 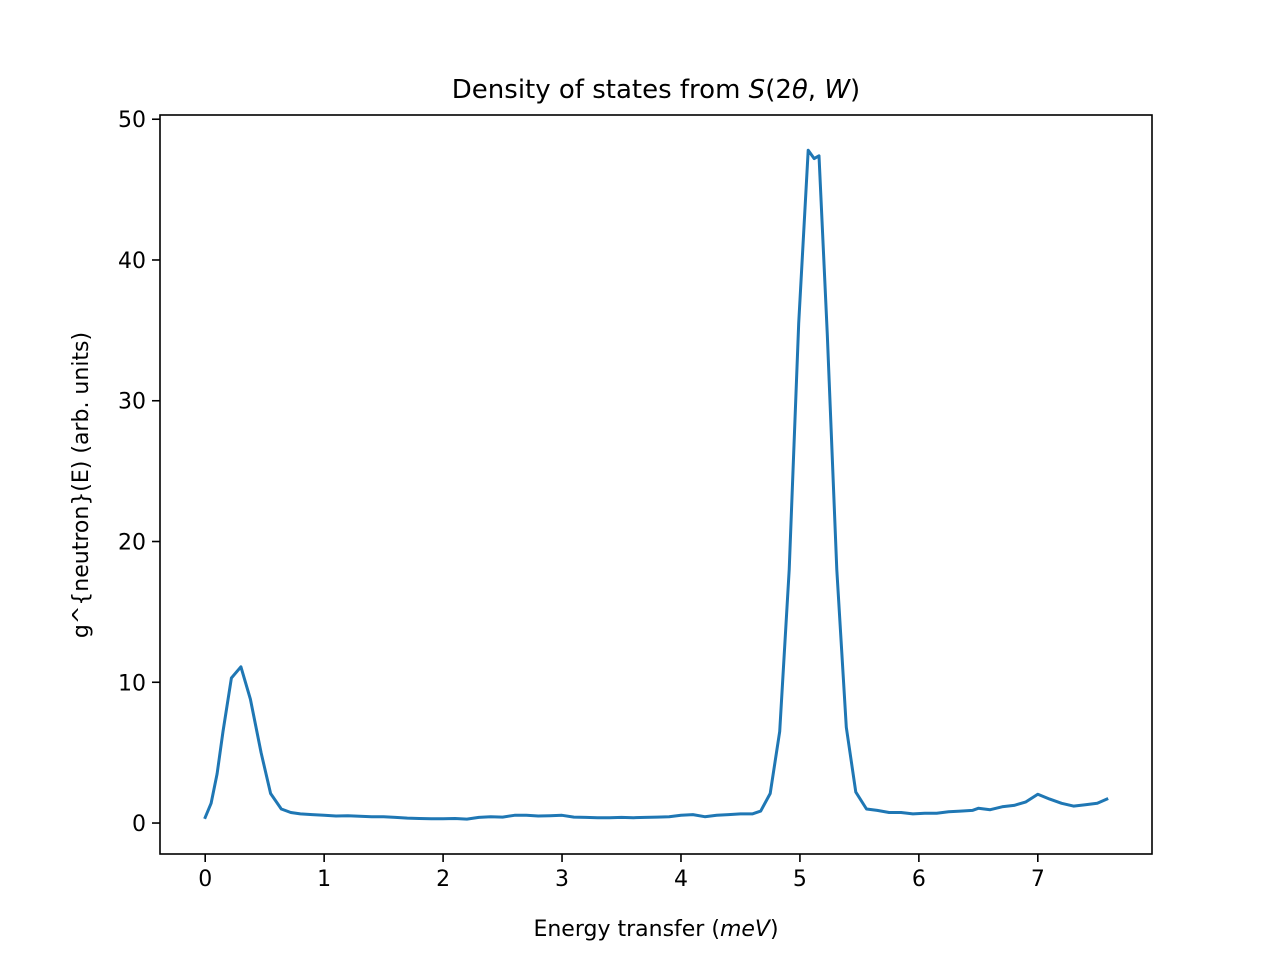 I want to click on x-axis-ticks: 0 1 2 3 4 5 6 7, so click(x=621, y=873).